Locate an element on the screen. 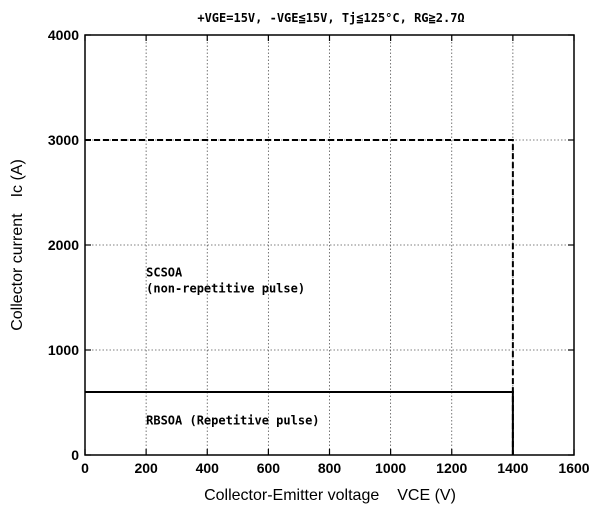 This screenshot has height=508, width=590. y-tick-label: 3000 is located at coordinates (63, 140).